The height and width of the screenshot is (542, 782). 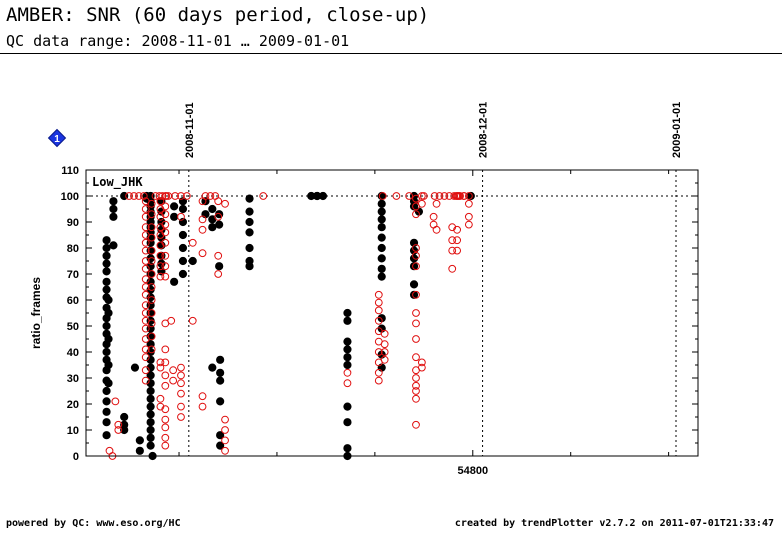 What do you see at coordinates (73, 405) in the screenshot?
I see `y-tick-label: 20` at bounding box center [73, 405].